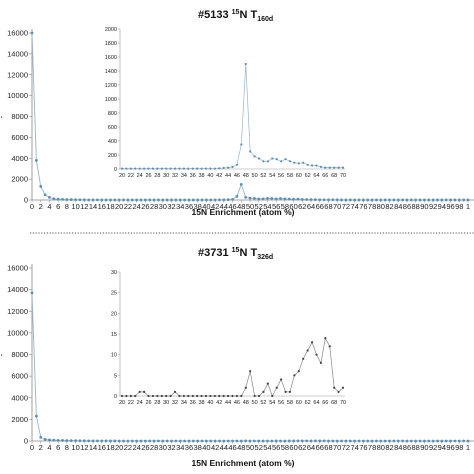 This screenshot has width=474, height=474. What do you see at coordinates (241, 447) in the screenshot?
I see `x-tick-label: 48` at bounding box center [241, 447].